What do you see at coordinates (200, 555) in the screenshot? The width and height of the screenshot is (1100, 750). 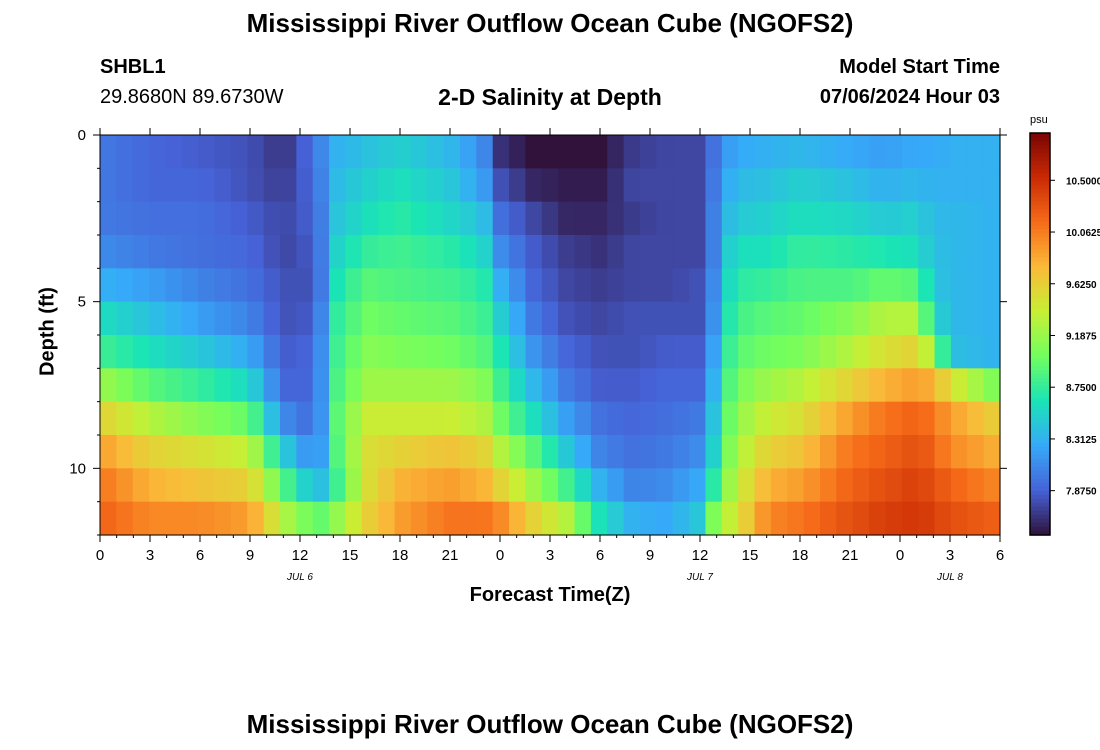 I see `x-tick-label: 6` at bounding box center [200, 555].